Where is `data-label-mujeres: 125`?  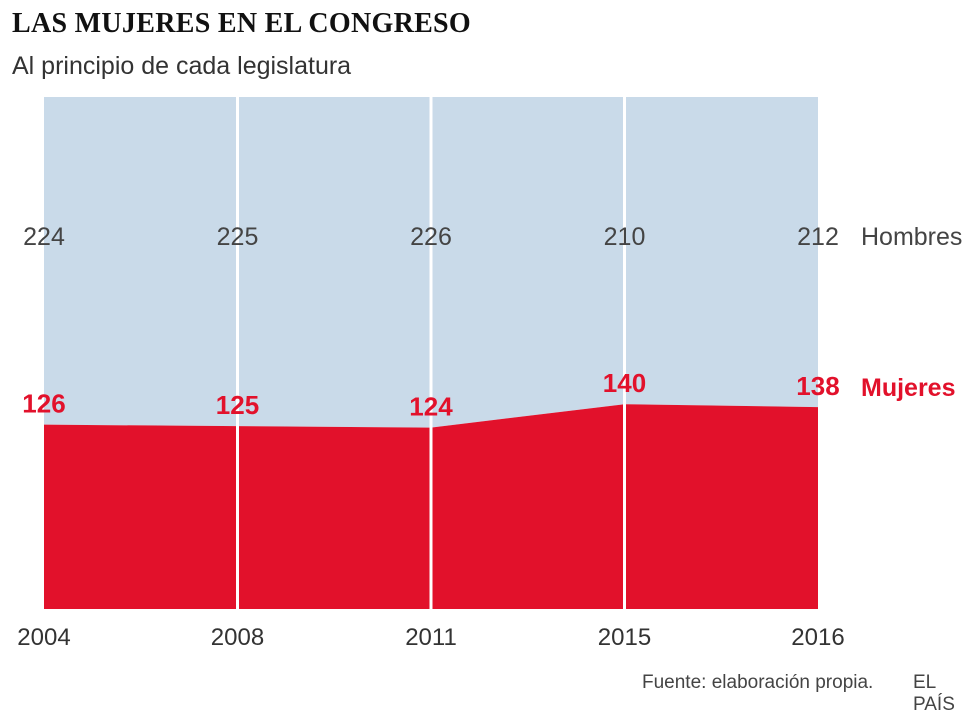 data-label-mujeres: 125 is located at coordinates (237, 405).